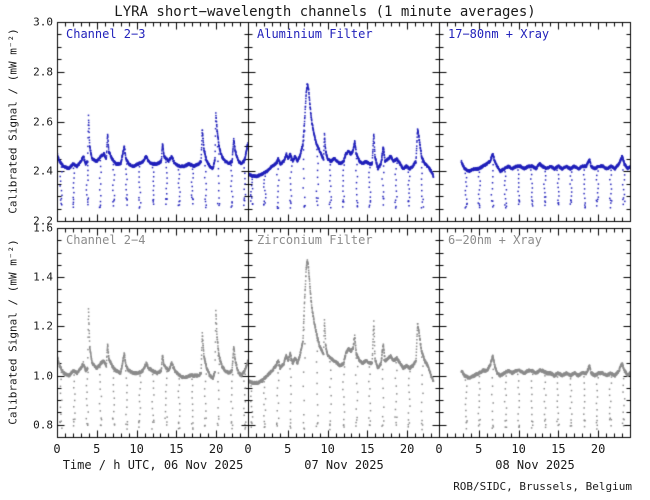  I want to click on x-axis-title-day2: 07 Nov 2025, so click(344, 465).